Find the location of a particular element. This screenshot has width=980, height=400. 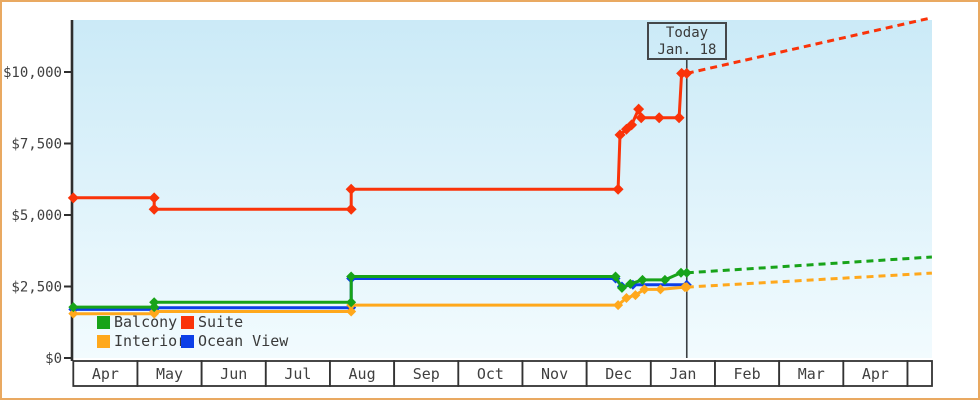

legend-item-balcony: Balcony is located at coordinates (139, 322).